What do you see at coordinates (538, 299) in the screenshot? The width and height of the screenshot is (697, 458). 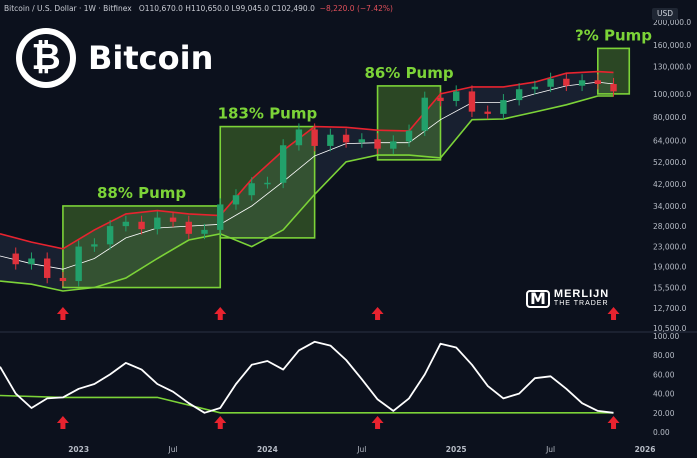 I see `merlijn-logo-icon: M` at bounding box center [538, 299].